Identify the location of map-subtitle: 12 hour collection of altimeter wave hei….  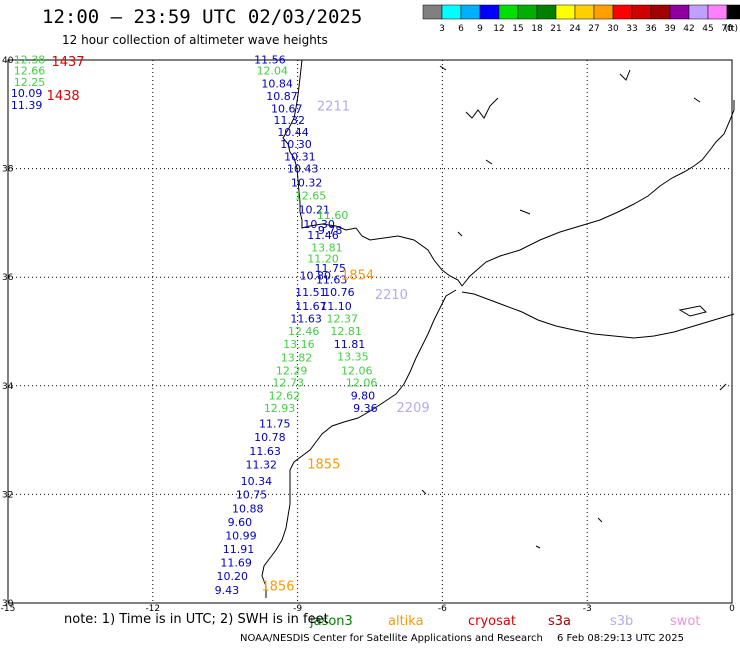
(195, 40).